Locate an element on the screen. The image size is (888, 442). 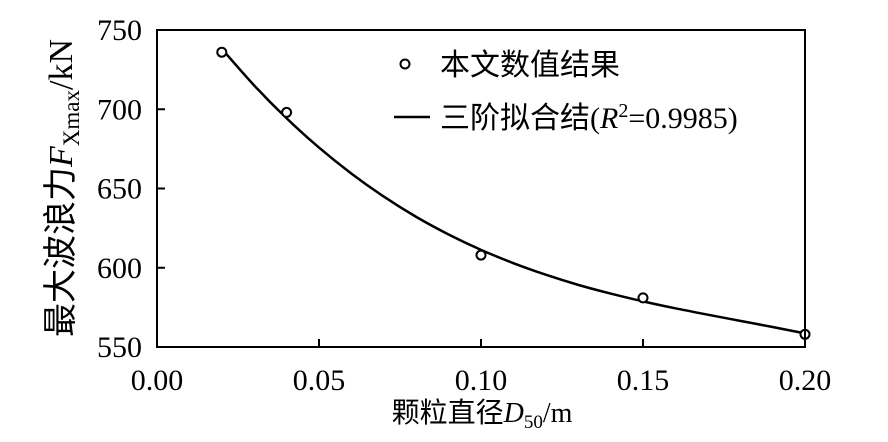
legend: 本文数值结果 三阶拟合结(R2=0.9985) is located at coordinates (566, 92).